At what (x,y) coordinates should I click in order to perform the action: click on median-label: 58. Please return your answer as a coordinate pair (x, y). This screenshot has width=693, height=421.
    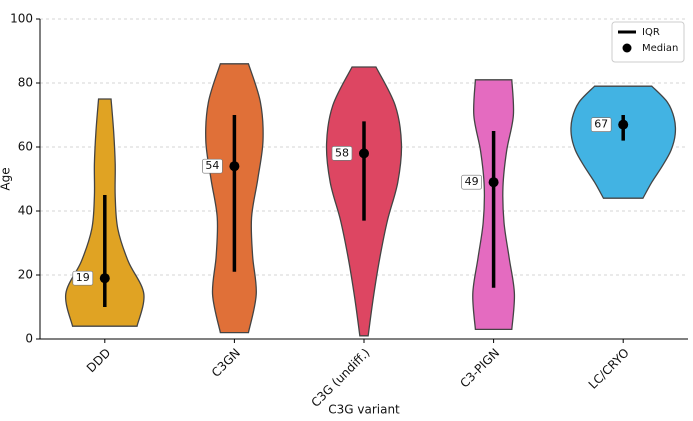
    Looking at the image, I should click on (342, 152).